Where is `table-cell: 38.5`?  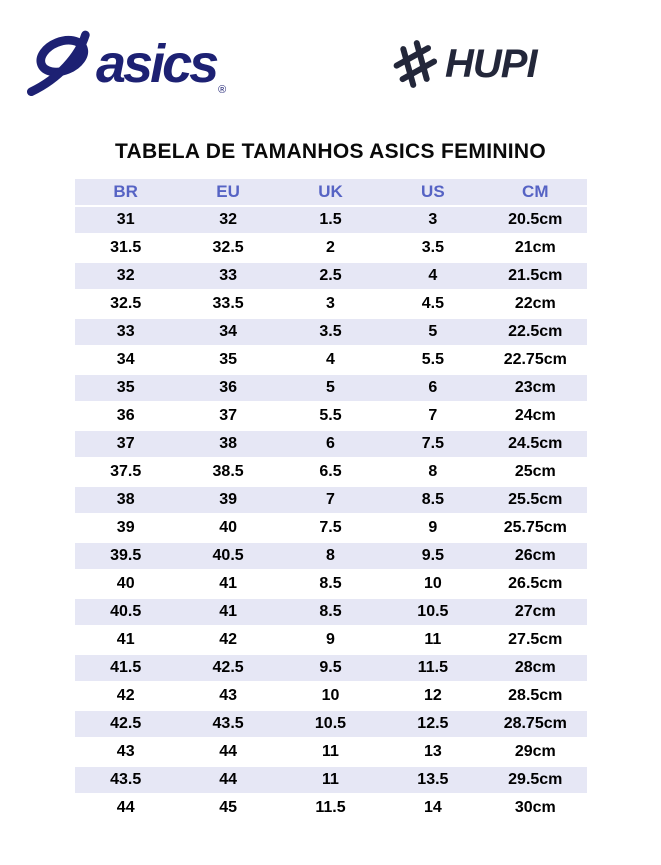 table-cell: 38.5 is located at coordinates (228, 471).